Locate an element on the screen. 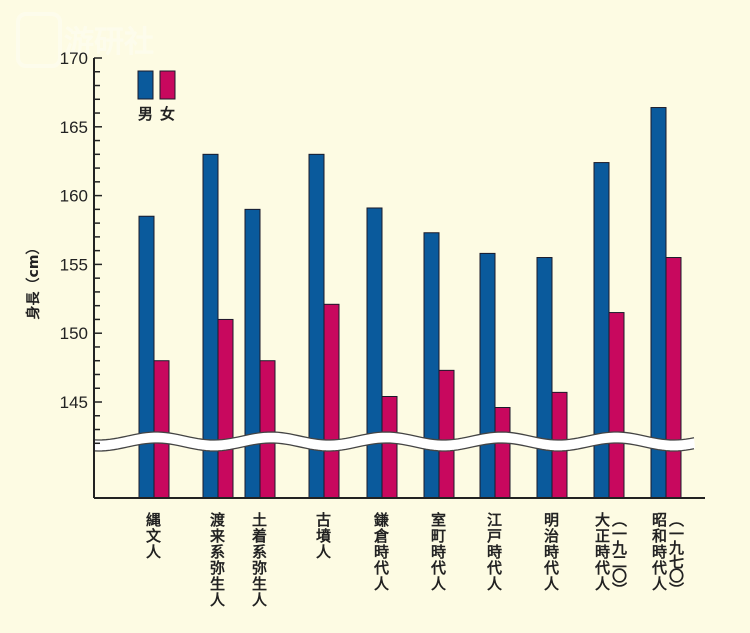 This screenshot has height=633, width=750. x-tick-label: 渡来系弥生人 is located at coordinates (217, 560).